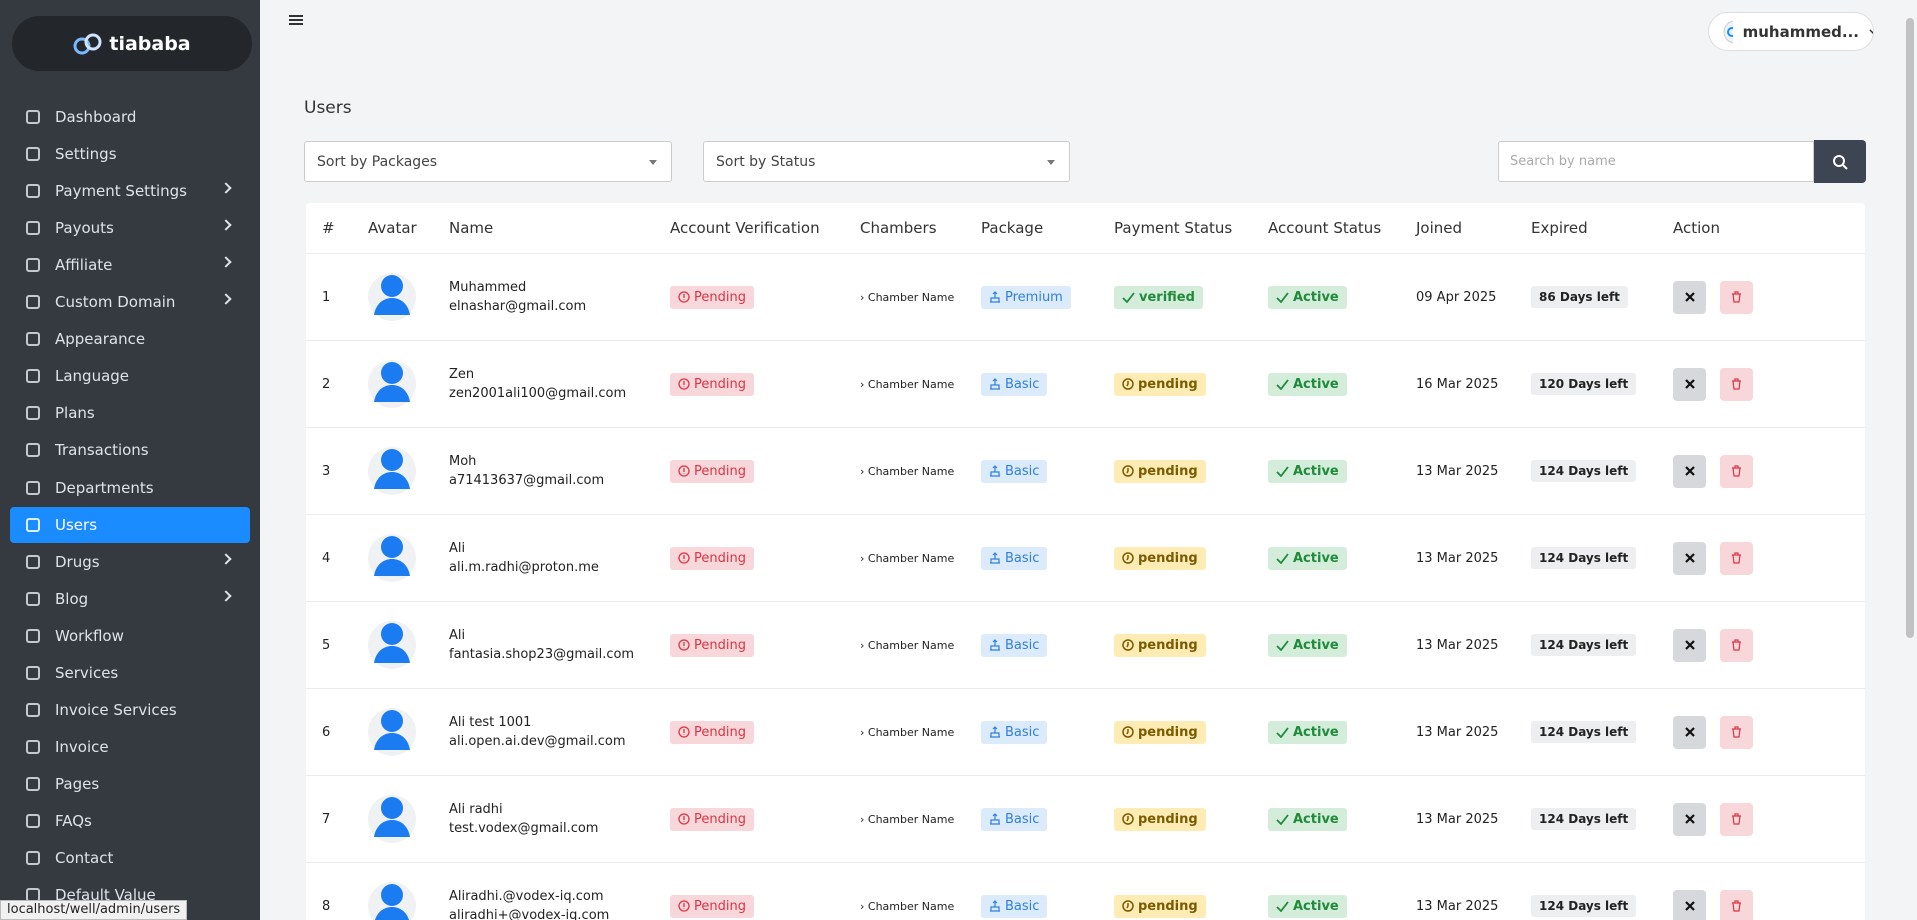 The width and height of the screenshot is (1917, 920). What do you see at coordinates (130, 858) in the screenshot?
I see `menu-item: Contact` at bounding box center [130, 858].